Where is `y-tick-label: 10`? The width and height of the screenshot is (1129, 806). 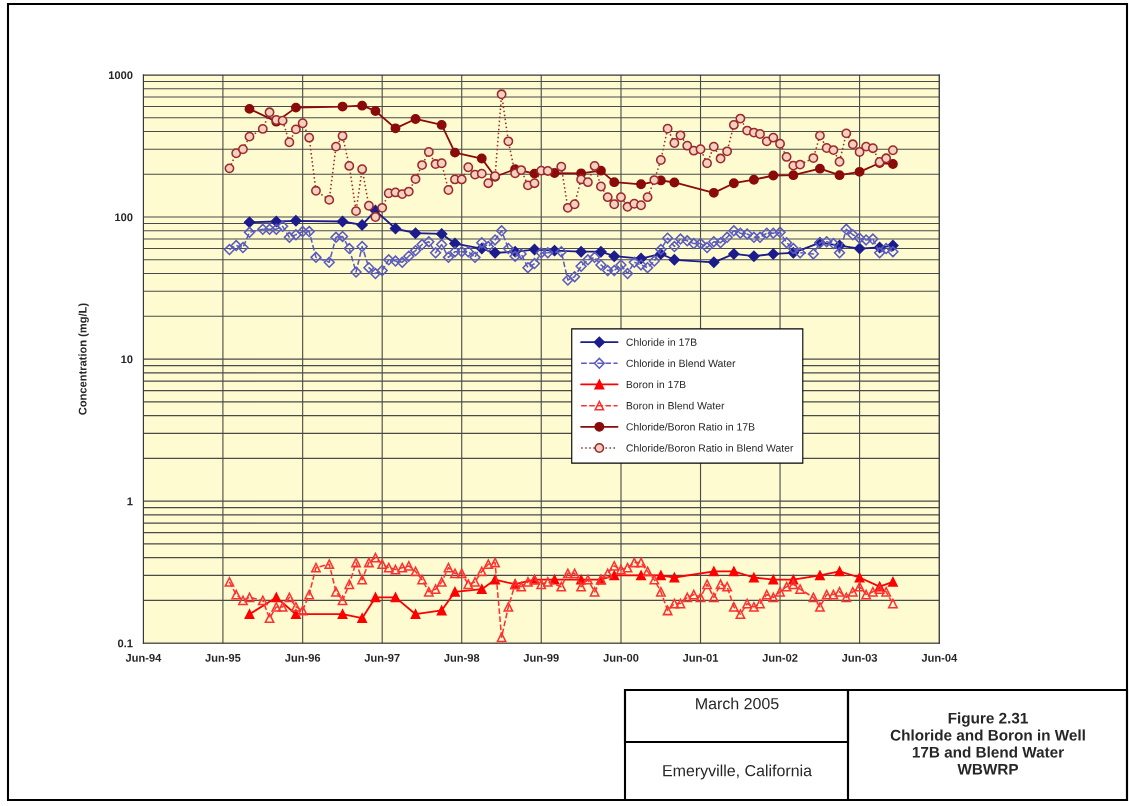 y-tick-label: 10 is located at coordinates (127, 359).